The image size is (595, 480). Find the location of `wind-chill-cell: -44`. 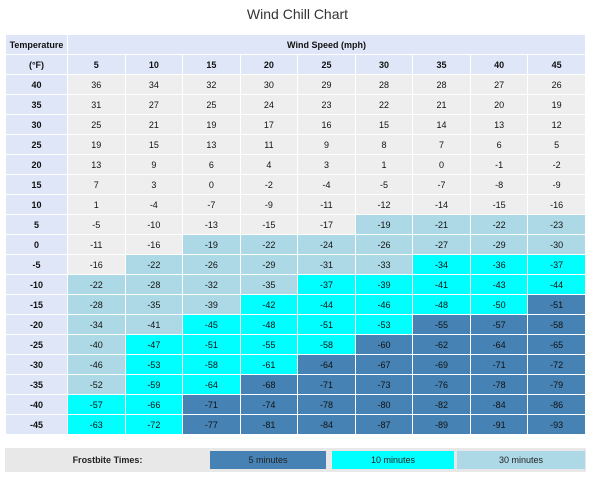

wind-chill-cell: -44 is located at coordinates (326, 304).